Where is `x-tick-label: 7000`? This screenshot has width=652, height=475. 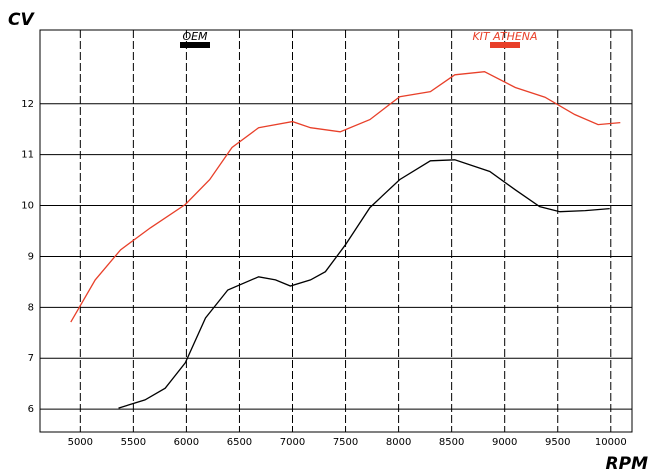 x-tick-label: 7000 is located at coordinates (292, 442).